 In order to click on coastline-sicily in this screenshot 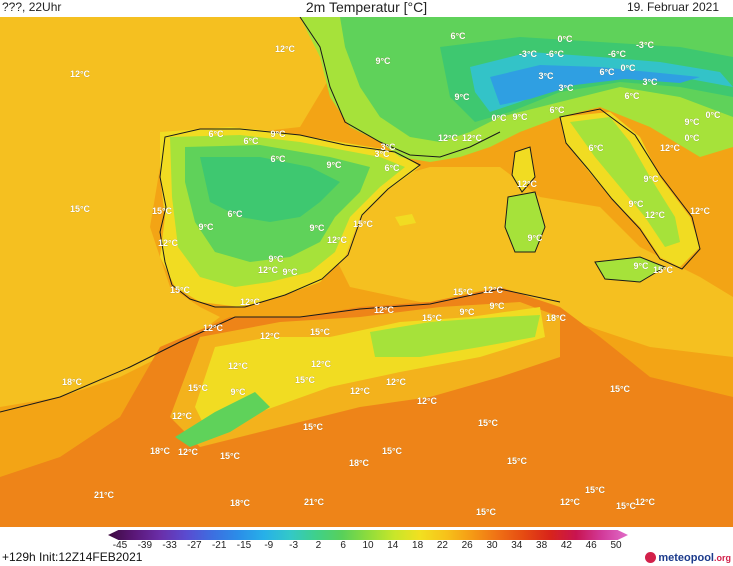, I will do `click(630, 269)`.